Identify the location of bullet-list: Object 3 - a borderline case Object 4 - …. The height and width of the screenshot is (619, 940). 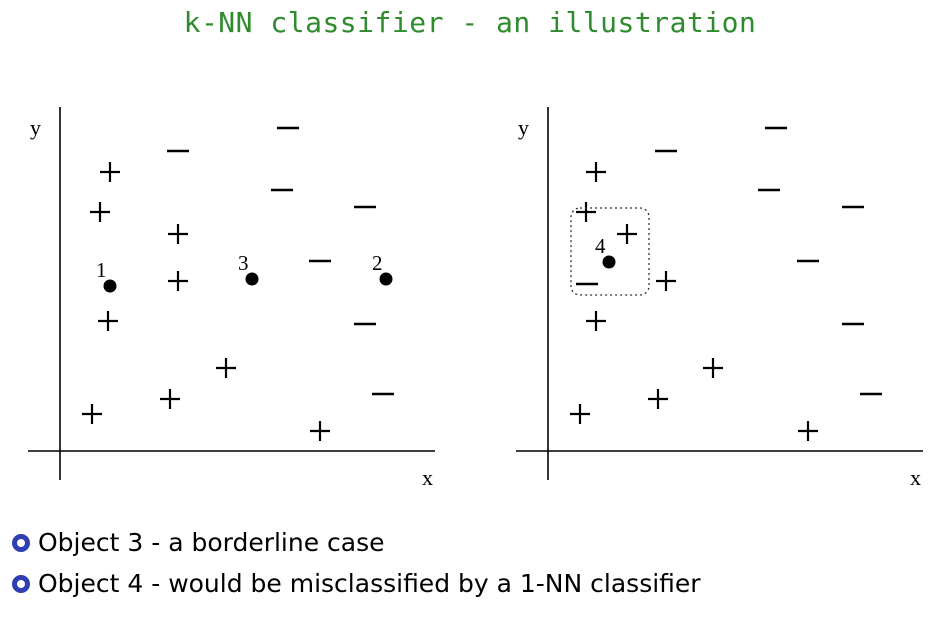
(356, 563).